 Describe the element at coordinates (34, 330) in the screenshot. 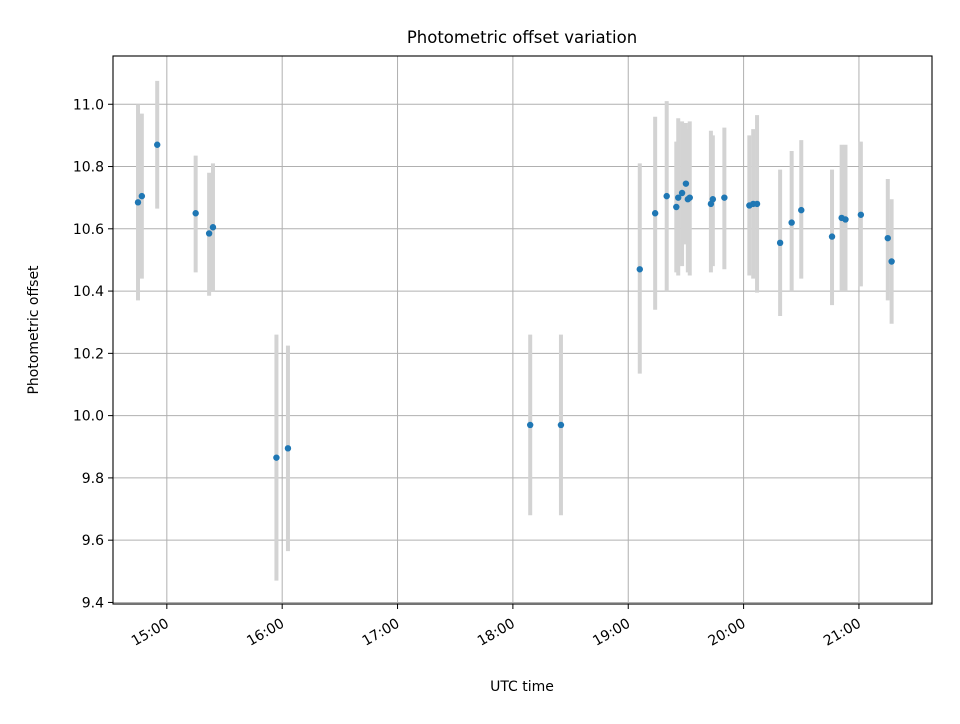

I see `y-axis-label: Photometric offset` at that location.